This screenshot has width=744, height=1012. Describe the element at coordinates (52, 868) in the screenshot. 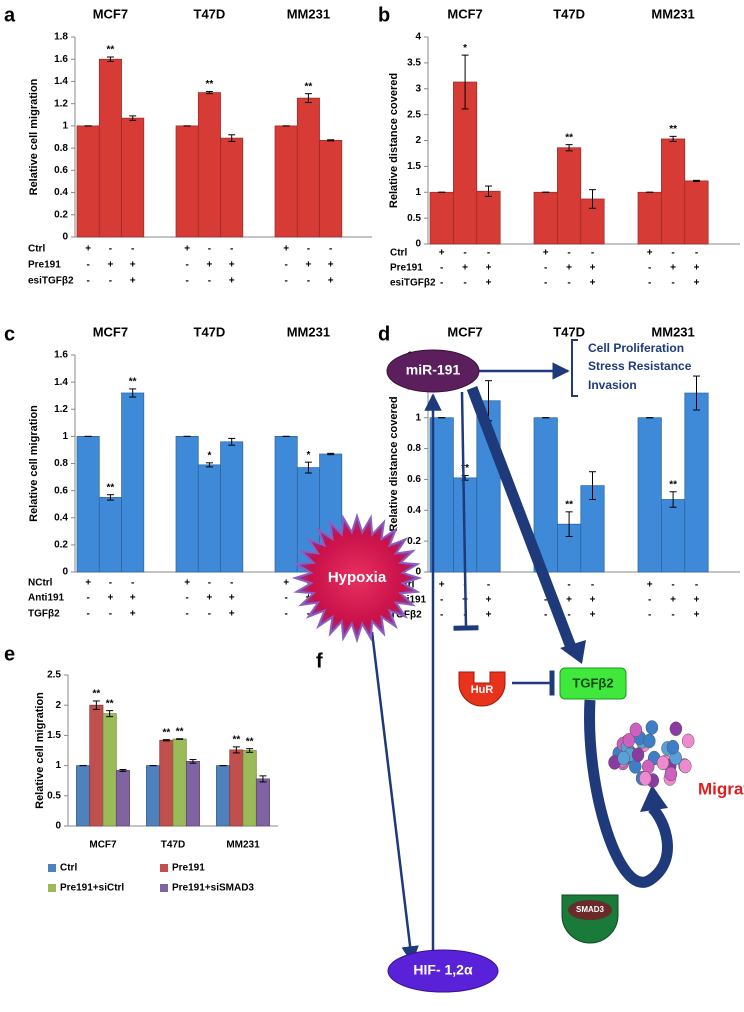

I see `legend-swatch` at that location.